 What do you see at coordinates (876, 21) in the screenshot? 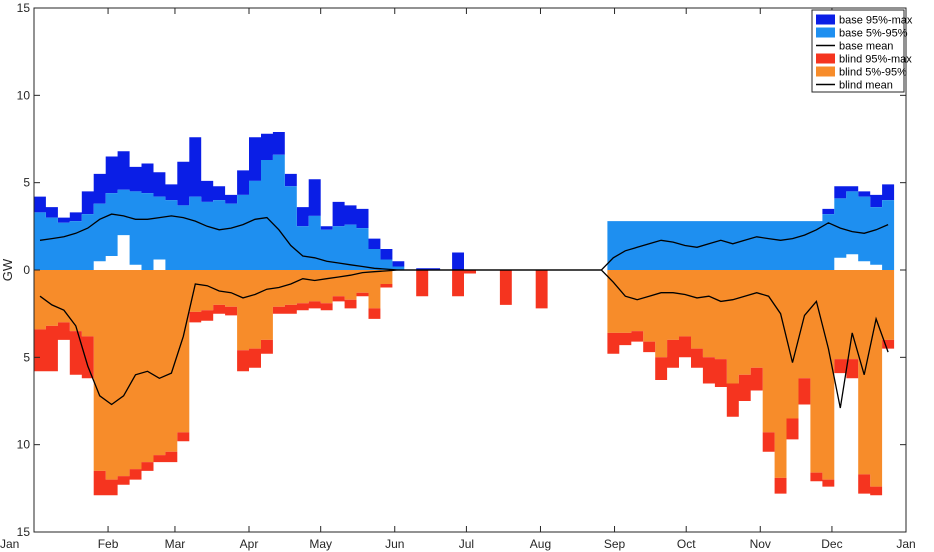
I see `legend-label: base 95%-max` at bounding box center [876, 21].